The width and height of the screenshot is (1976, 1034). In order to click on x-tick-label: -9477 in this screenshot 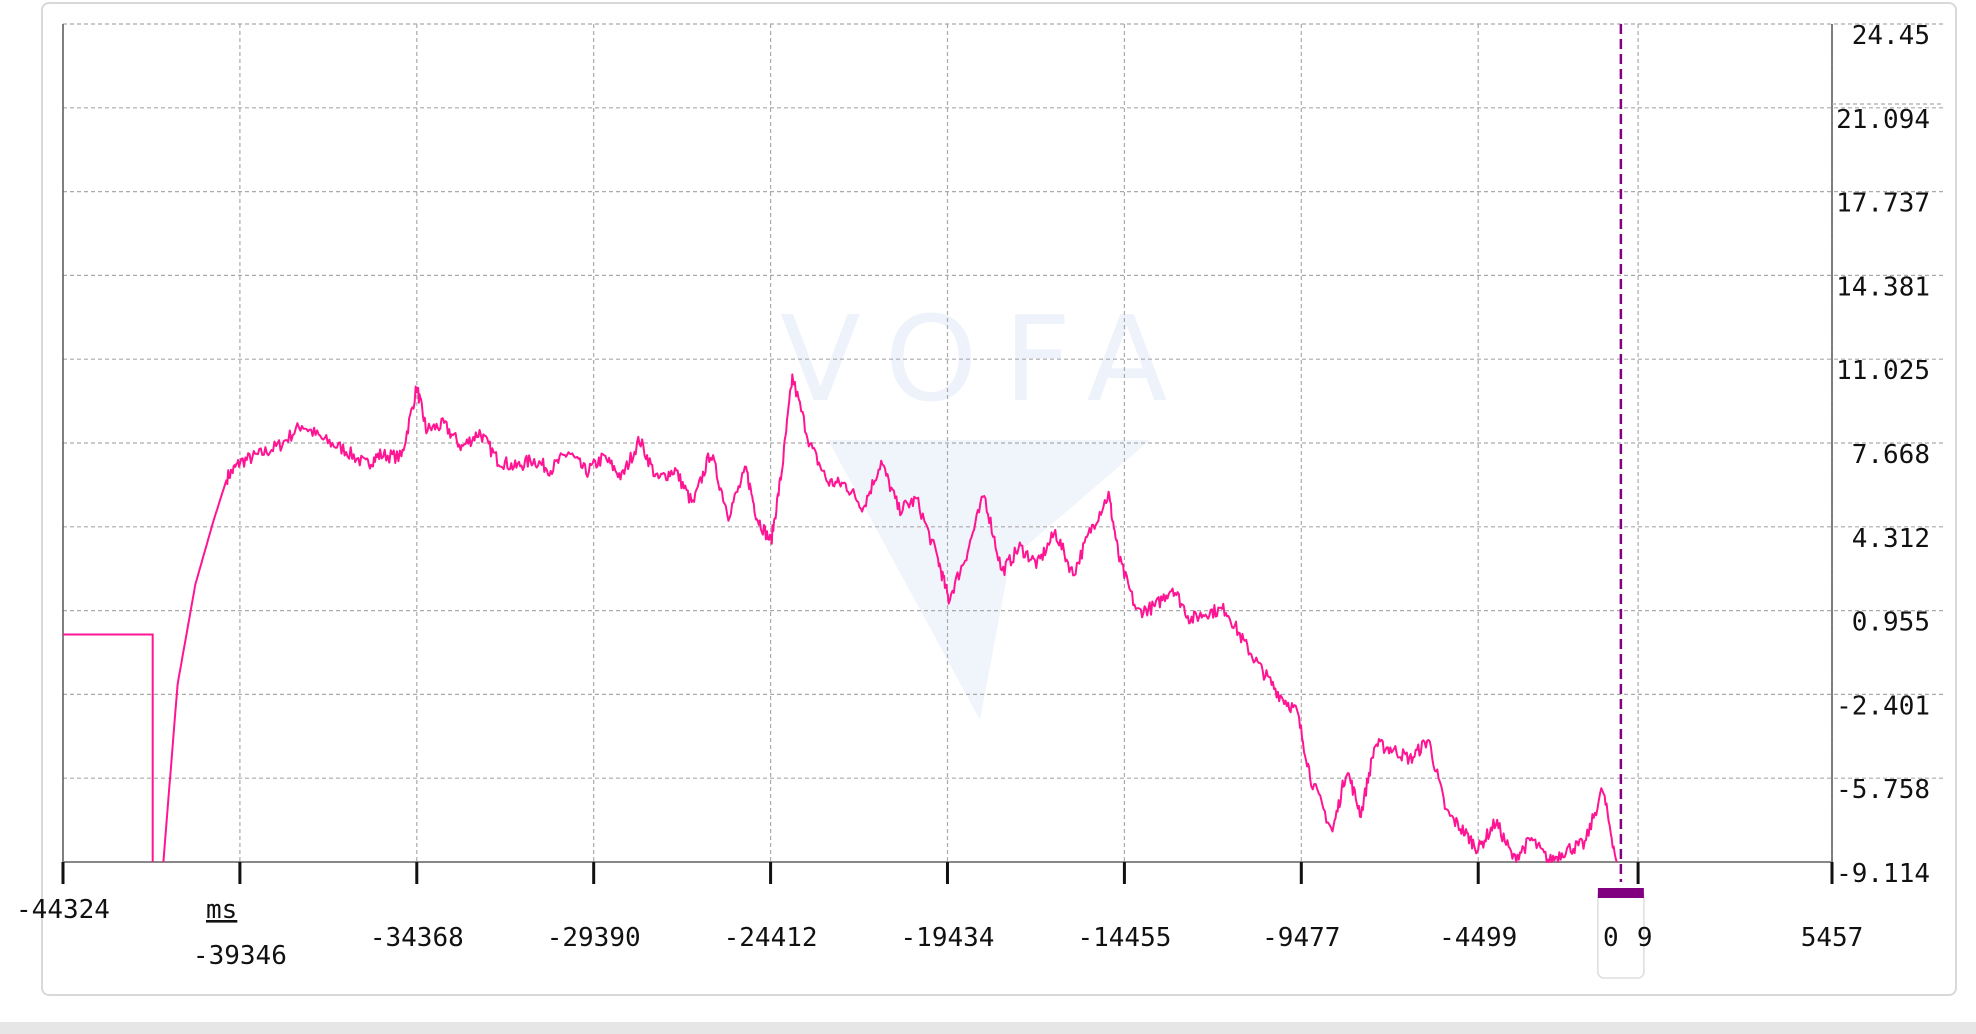, I will do `click(1301, 938)`.